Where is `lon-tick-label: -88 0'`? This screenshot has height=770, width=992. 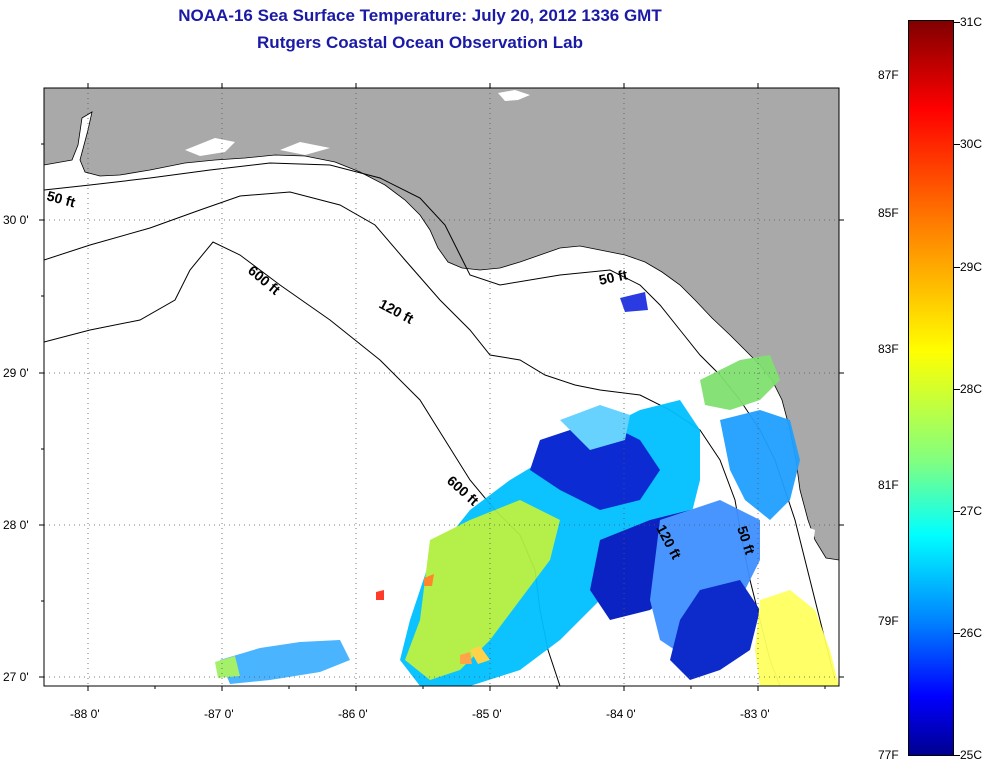 lon-tick-label: -88 0' is located at coordinates (85, 714).